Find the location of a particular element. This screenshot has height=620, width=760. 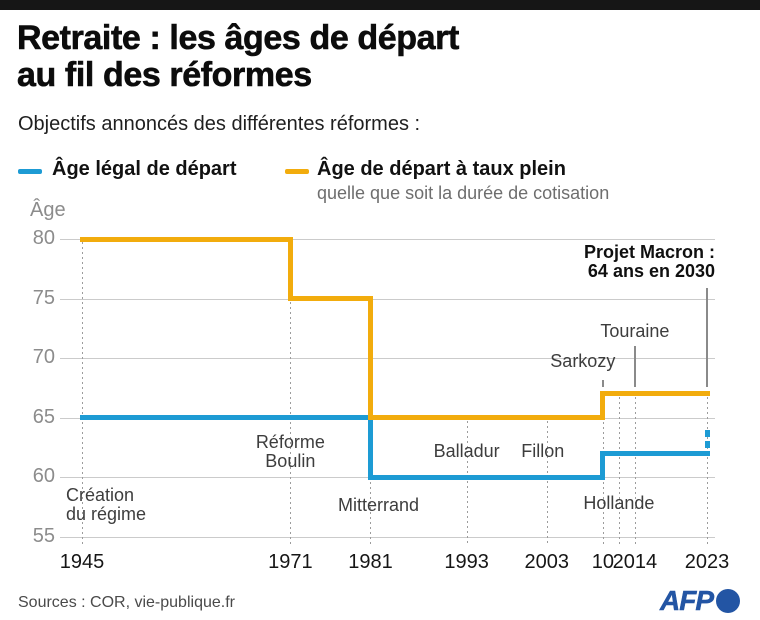

annotation-balladur: Balladur is located at coordinates (466, 450).